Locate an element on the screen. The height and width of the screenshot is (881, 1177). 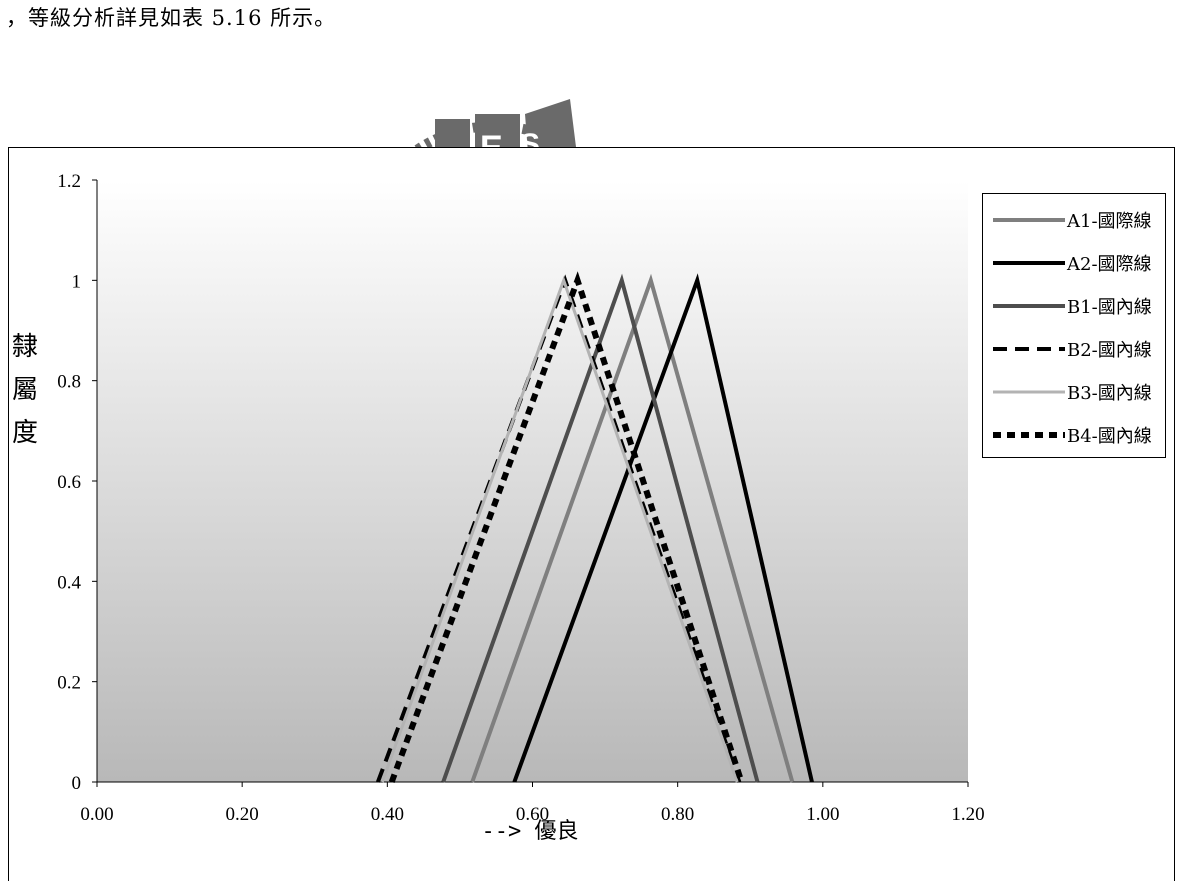
x-tick-label: 0.20 is located at coordinates (242, 814).